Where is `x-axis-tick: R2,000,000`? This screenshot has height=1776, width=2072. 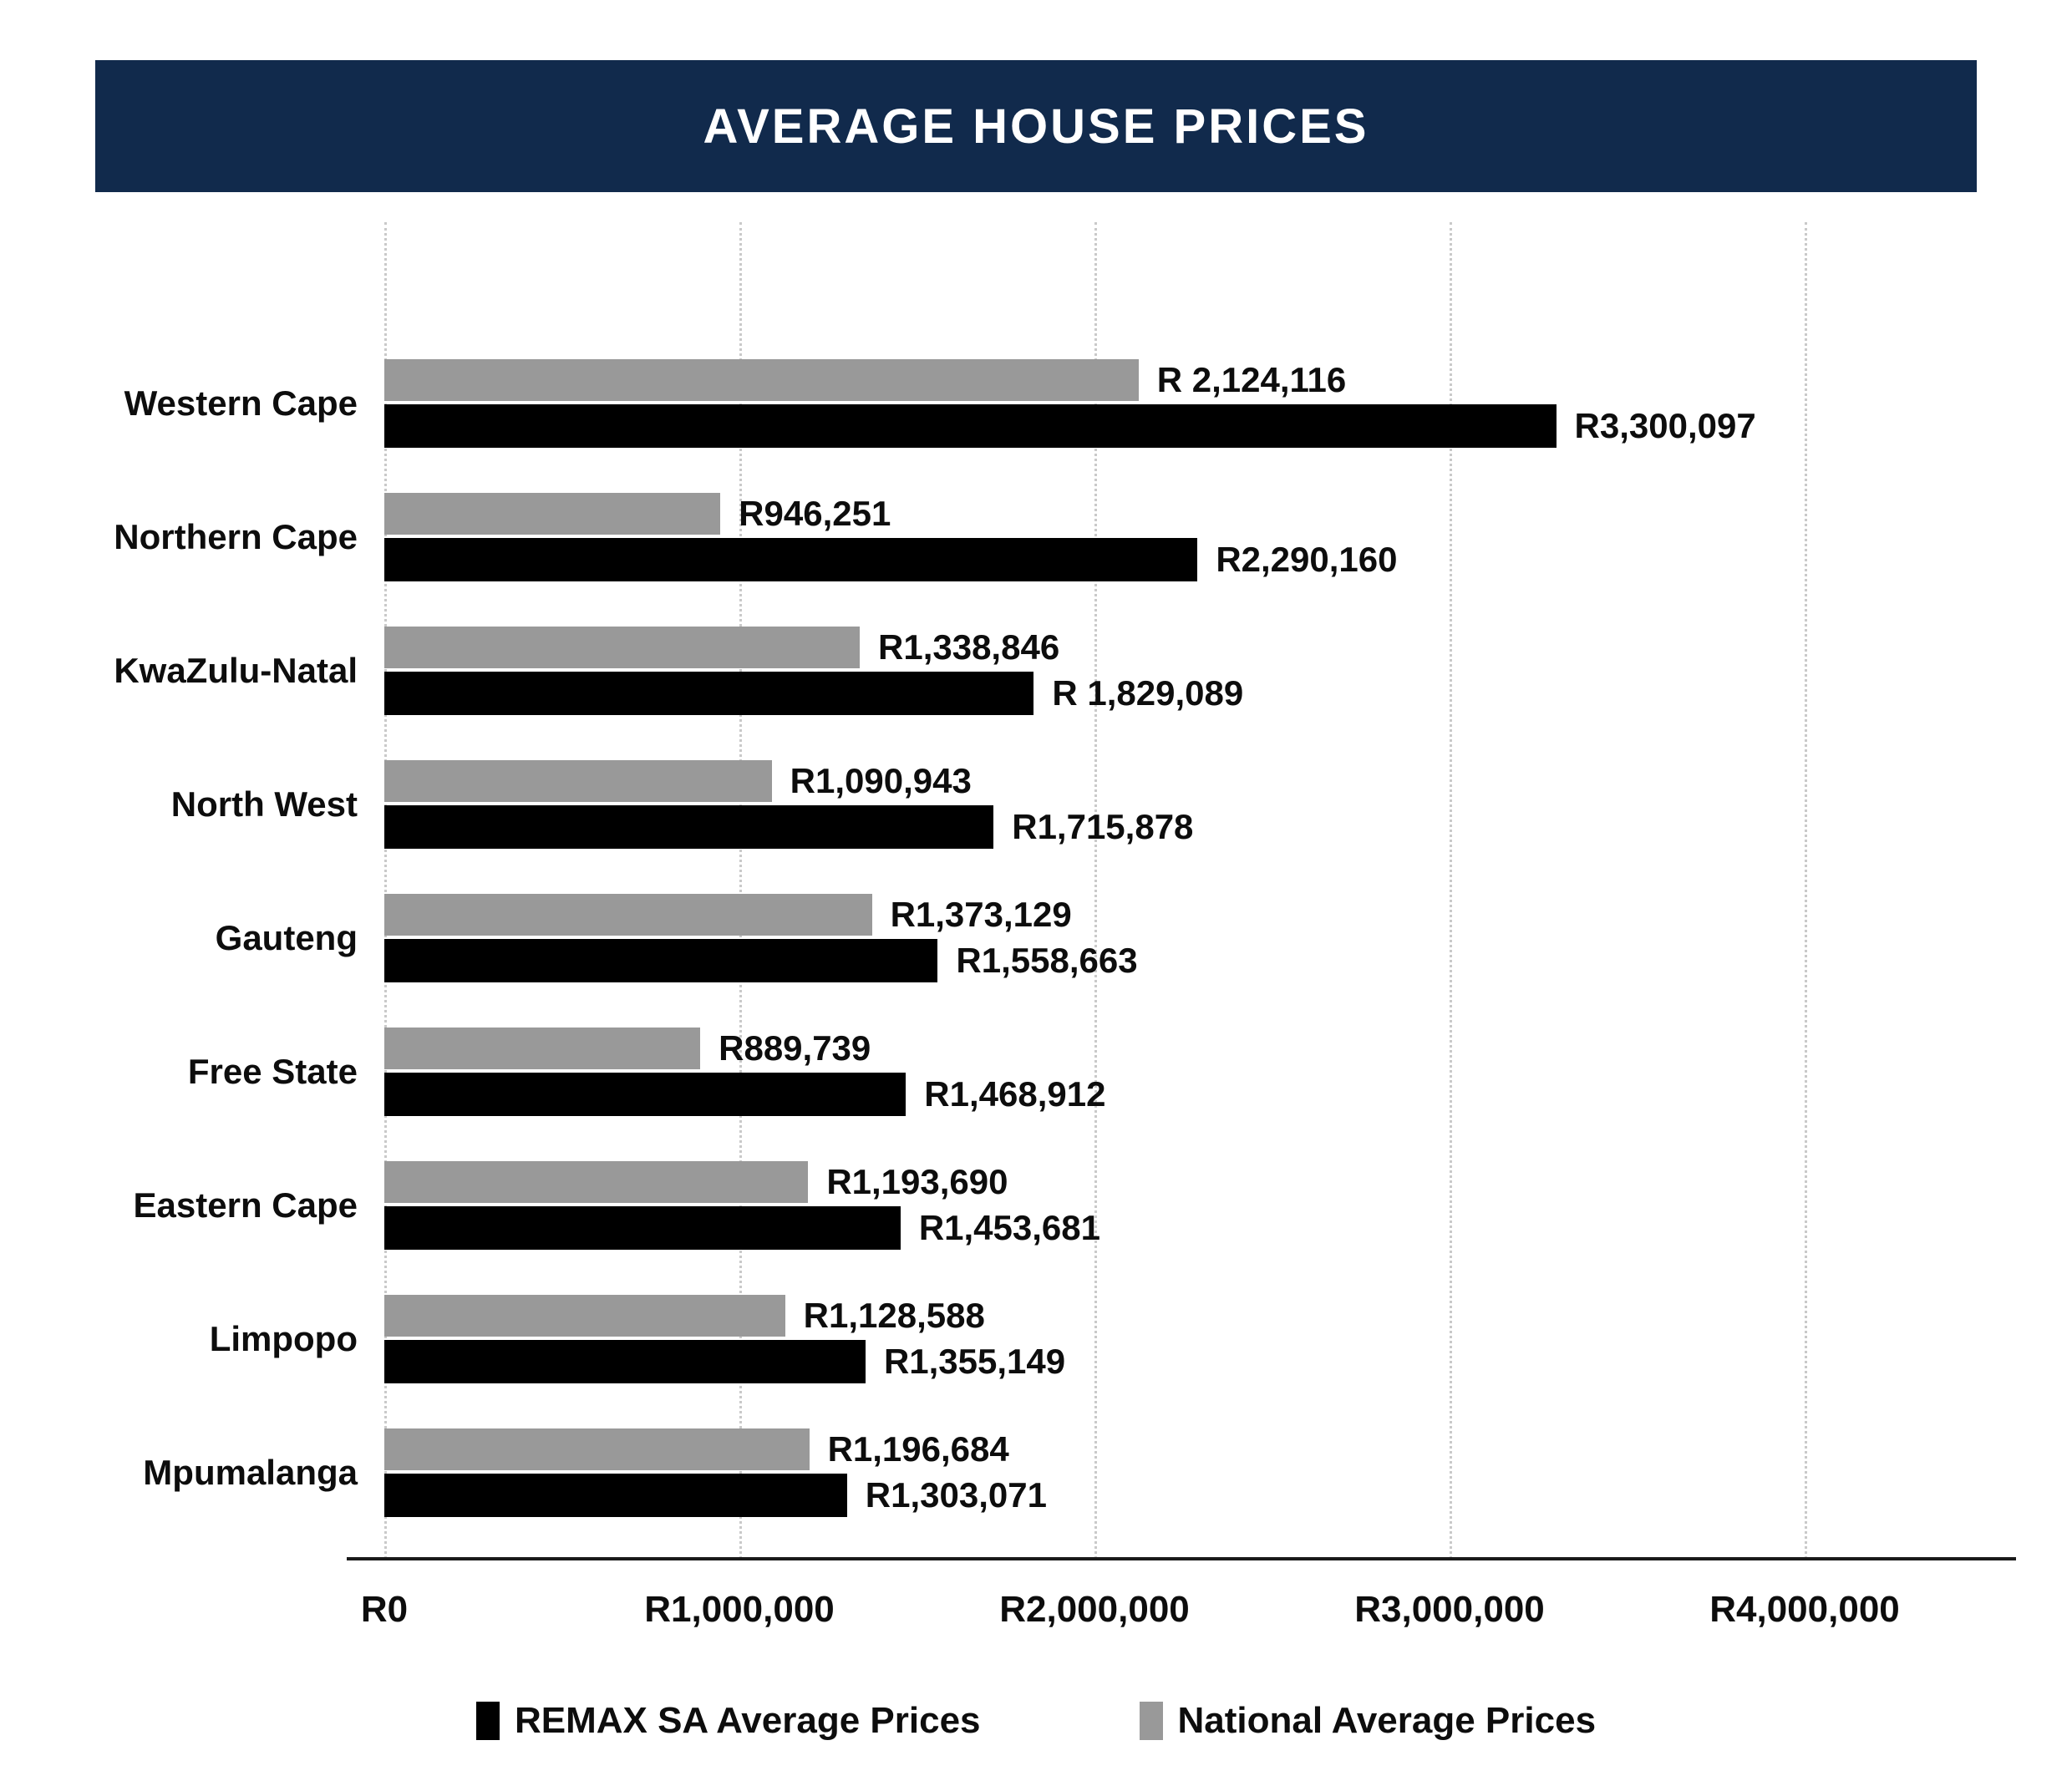
x-axis-tick: R2,000,000 is located at coordinates (1094, 1609).